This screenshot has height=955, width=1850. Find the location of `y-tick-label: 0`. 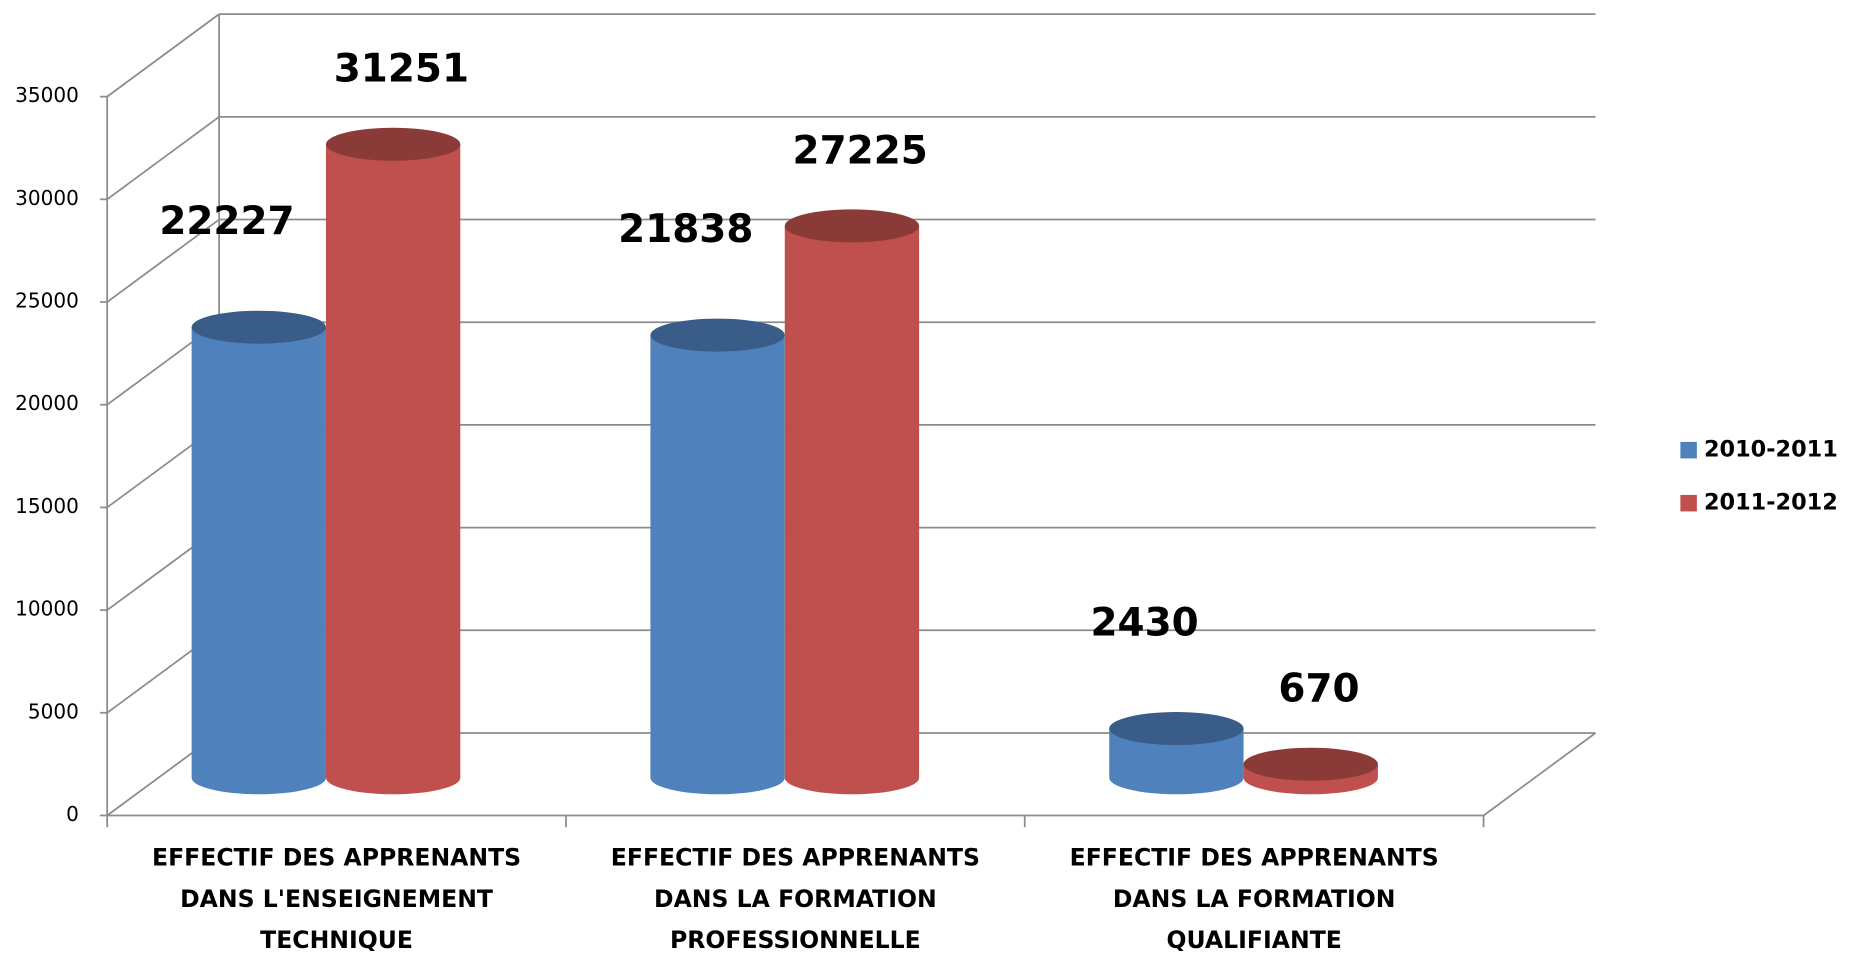

y-tick-label: 0 is located at coordinates (72, 814).